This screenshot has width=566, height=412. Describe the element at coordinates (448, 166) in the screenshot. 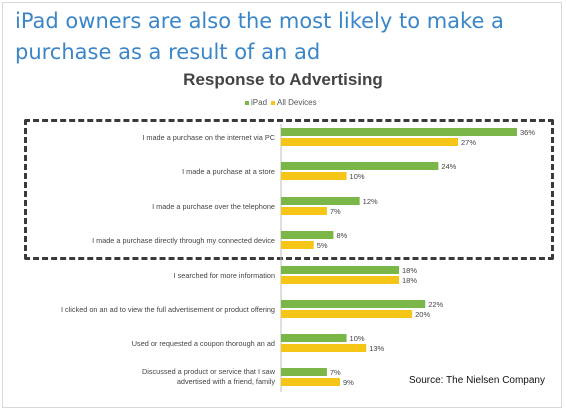

I see `data-label: 24%` at that location.